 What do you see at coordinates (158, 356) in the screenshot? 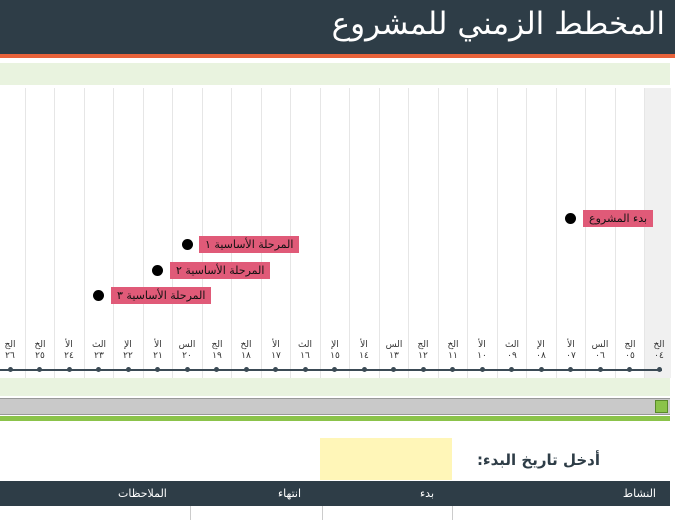
I see `day-number-label: ٢١` at bounding box center [158, 356].